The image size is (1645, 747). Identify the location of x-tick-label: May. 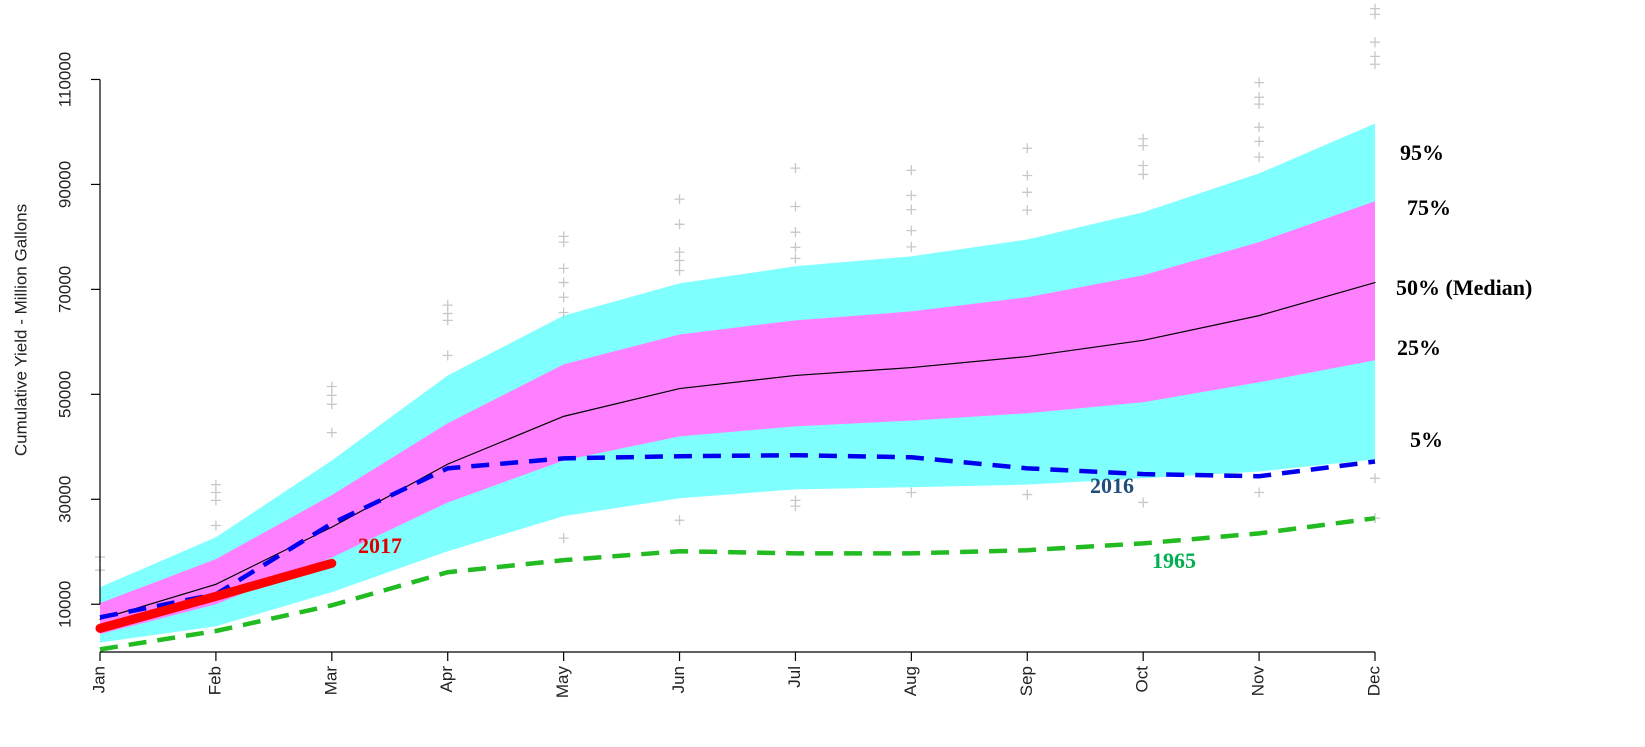
(562, 682).